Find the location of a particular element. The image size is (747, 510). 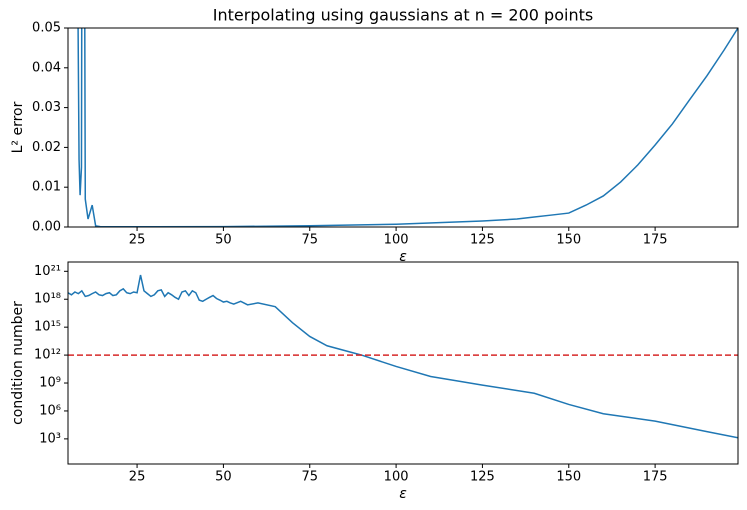

y-tick-label: 10⁹ is located at coordinates (50, 383).